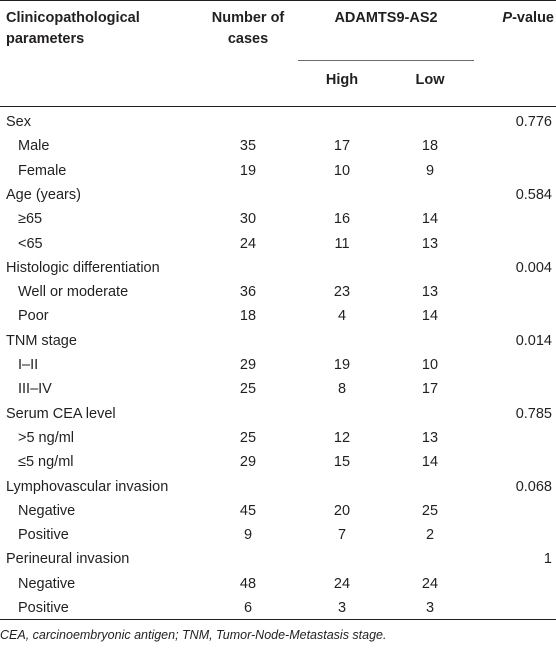 The width and height of the screenshot is (556, 654). What do you see at coordinates (342, 389) in the screenshot?
I see `row-high: 8` at bounding box center [342, 389].